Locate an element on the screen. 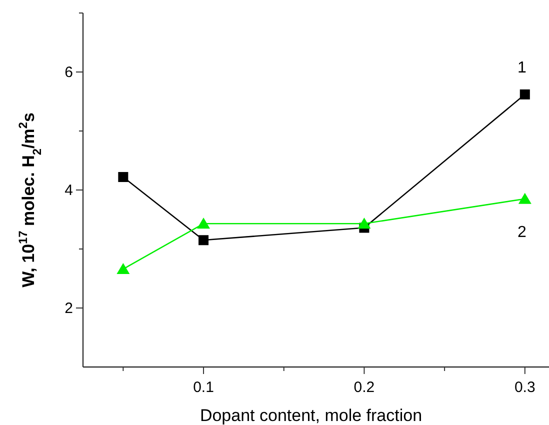  y-tick-label: 4 is located at coordinates (68, 190).